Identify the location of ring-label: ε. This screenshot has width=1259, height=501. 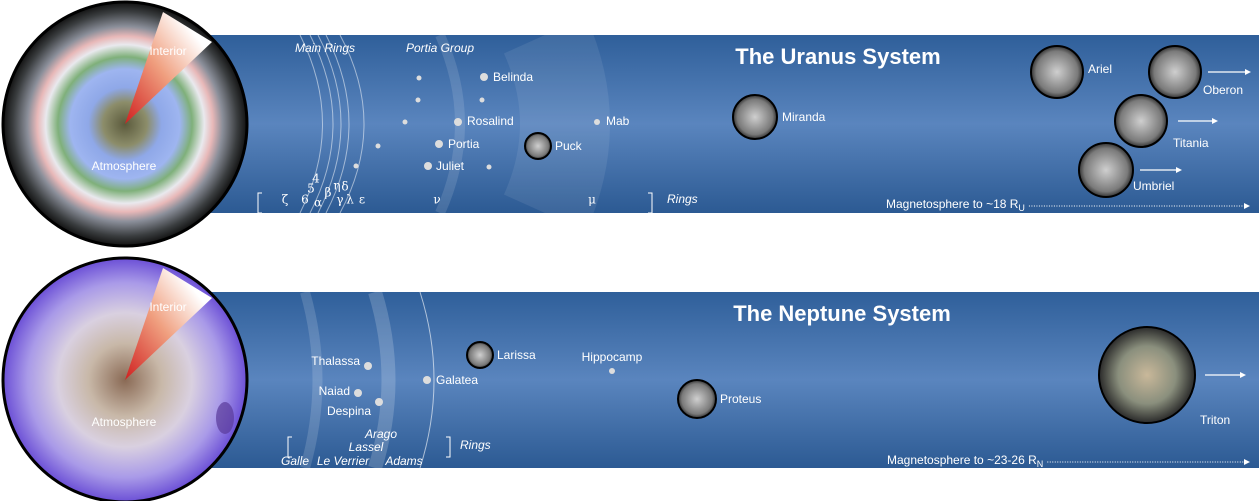
(362, 200).